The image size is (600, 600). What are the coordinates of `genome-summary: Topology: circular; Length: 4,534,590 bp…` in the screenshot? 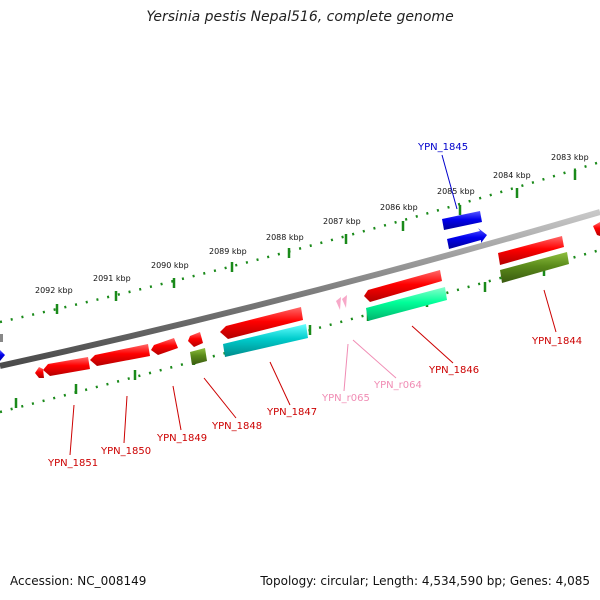 It's located at (425, 581).